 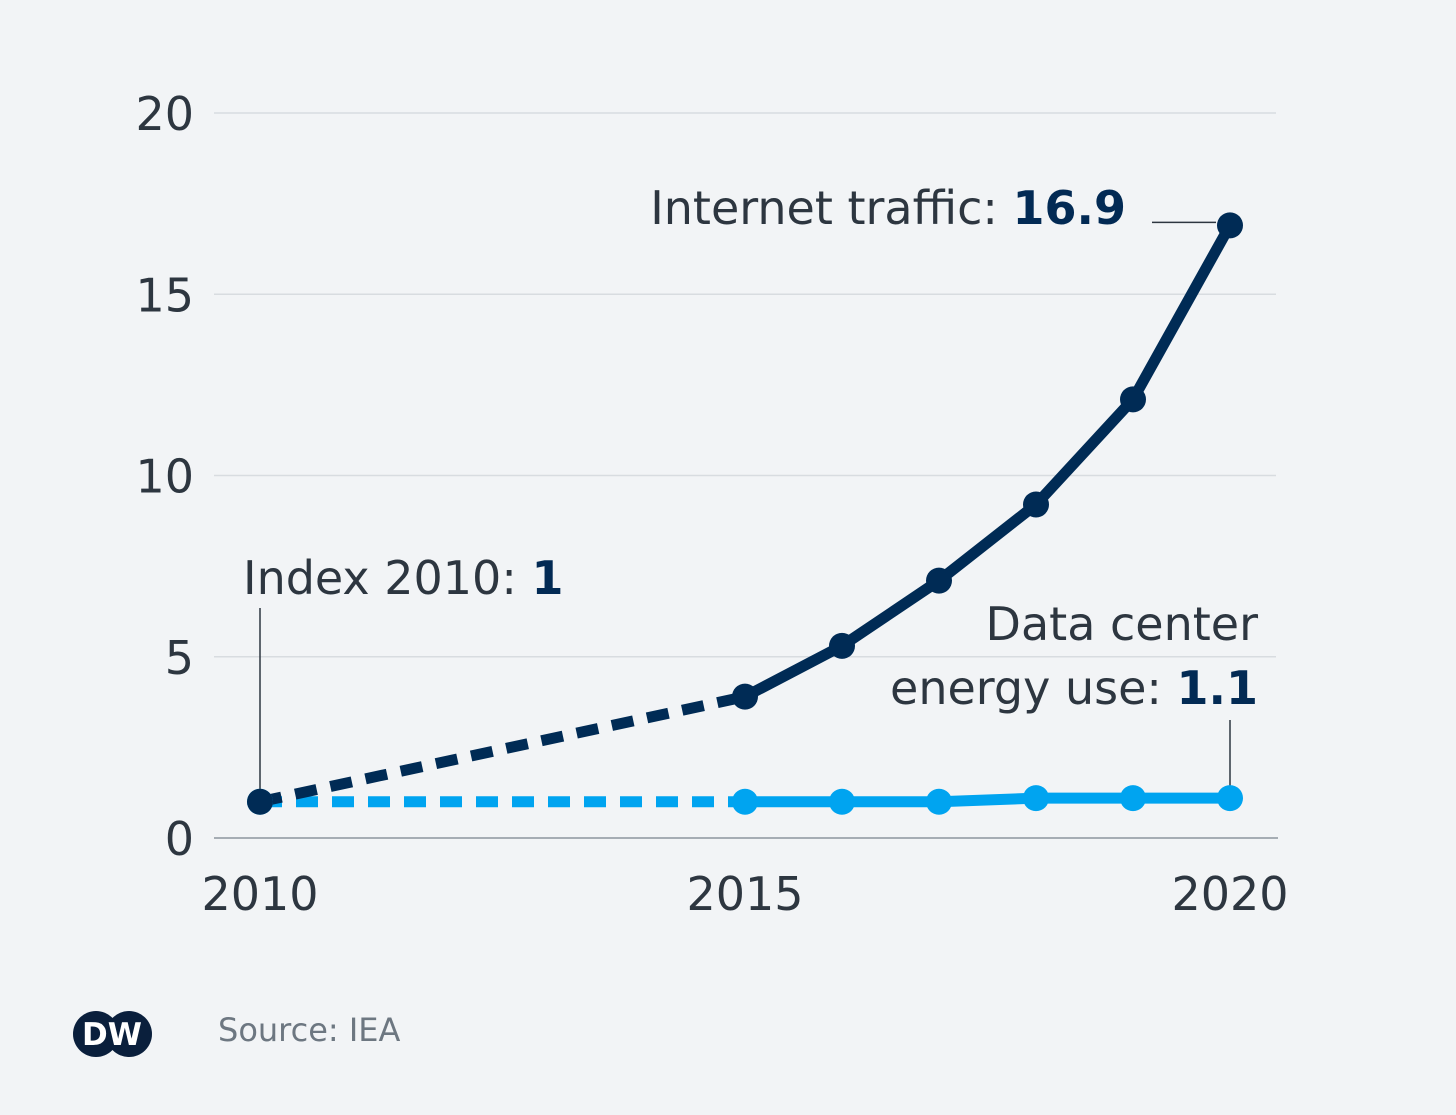 I want to click on y-tick-label-5: 5, so click(x=179, y=658).